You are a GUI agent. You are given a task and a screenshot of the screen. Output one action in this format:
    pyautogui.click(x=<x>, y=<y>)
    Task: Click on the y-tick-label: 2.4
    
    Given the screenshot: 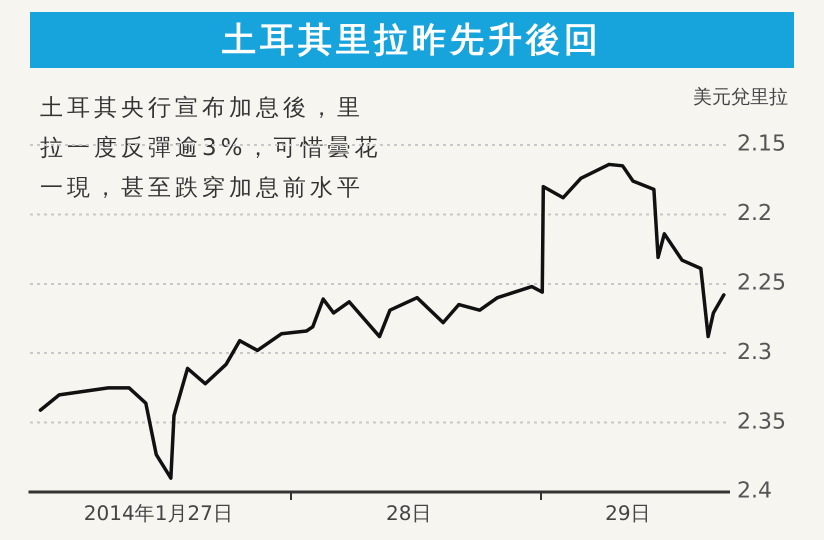 What is the action you would take?
    pyautogui.click(x=754, y=491)
    